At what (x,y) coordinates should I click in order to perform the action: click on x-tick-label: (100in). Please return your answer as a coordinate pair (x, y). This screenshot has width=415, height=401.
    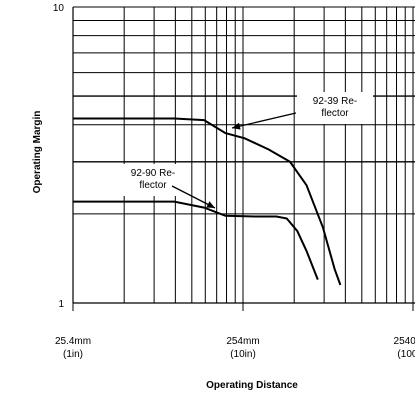
    Looking at the image, I should click on (406, 354).